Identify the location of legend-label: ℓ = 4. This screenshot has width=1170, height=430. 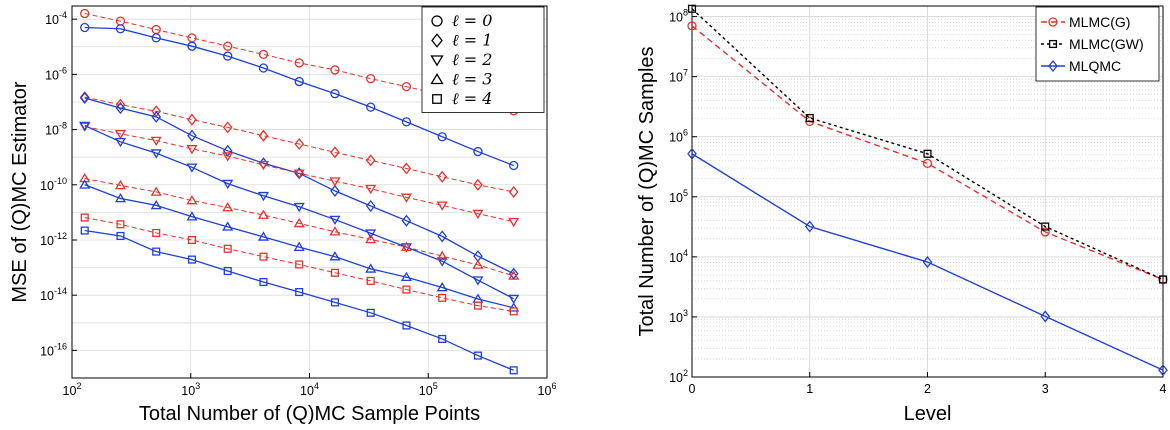
(472, 98).